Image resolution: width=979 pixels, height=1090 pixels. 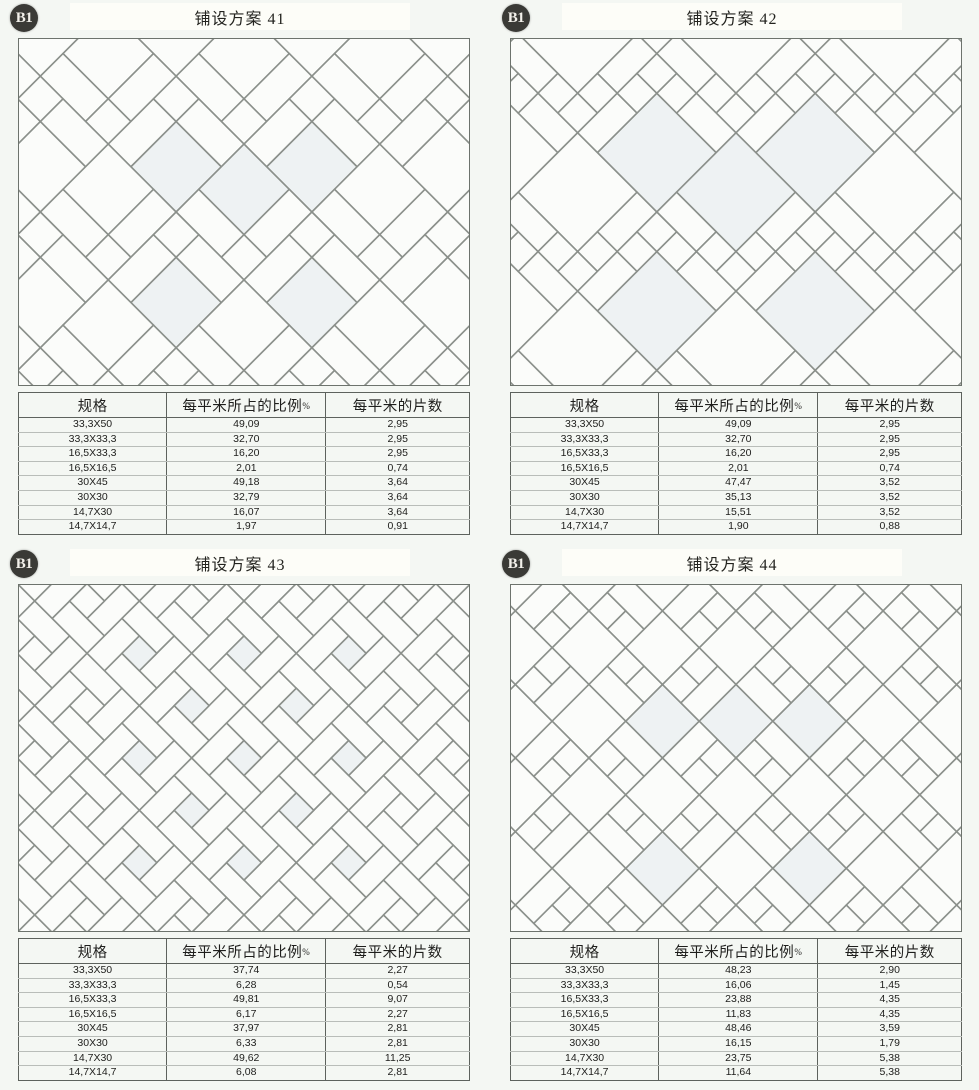 I want to click on cell-ratio: 6,28, so click(x=246, y=986).